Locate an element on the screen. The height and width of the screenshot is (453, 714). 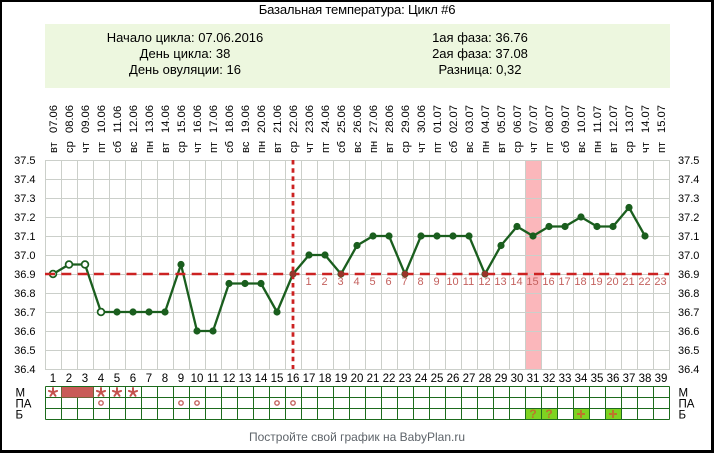
svg-text: 37 is located at coordinates (629, 379).